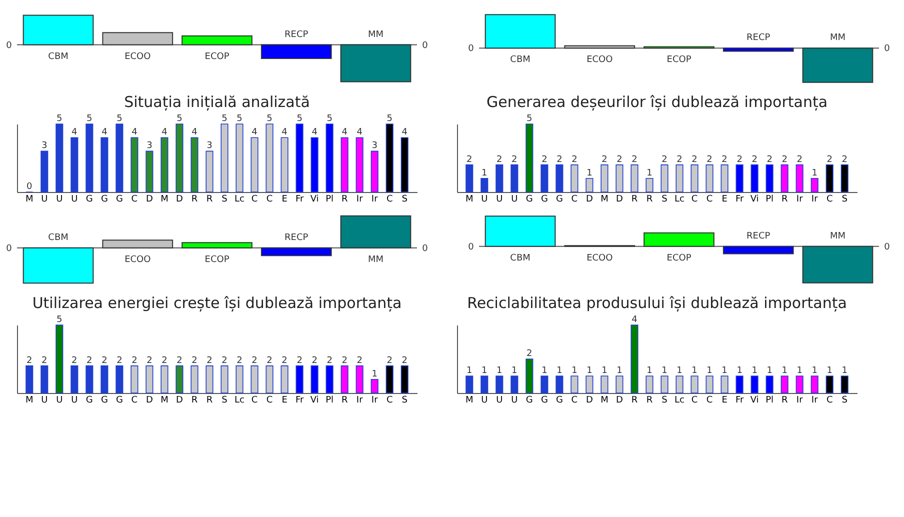  Describe the element at coordinates (657, 102) in the screenshot. I see `chart-title: Generarea deșeurilor își dublează importanța` at that location.